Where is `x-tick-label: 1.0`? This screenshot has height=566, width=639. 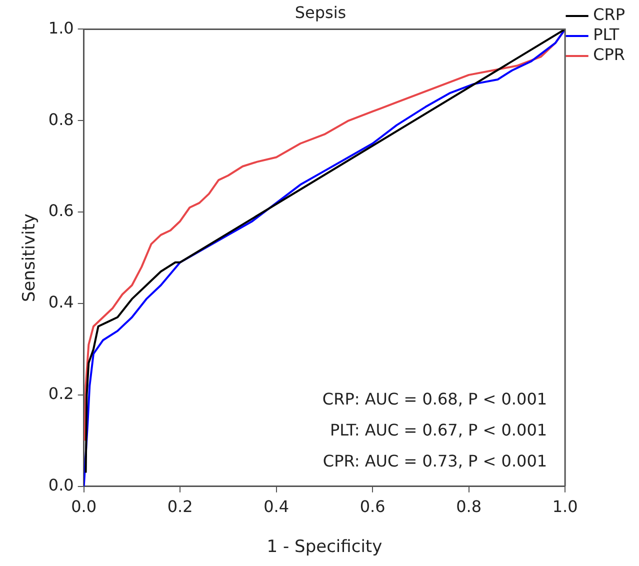 x-tick-label: 1.0 is located at coordinates (565, 506).